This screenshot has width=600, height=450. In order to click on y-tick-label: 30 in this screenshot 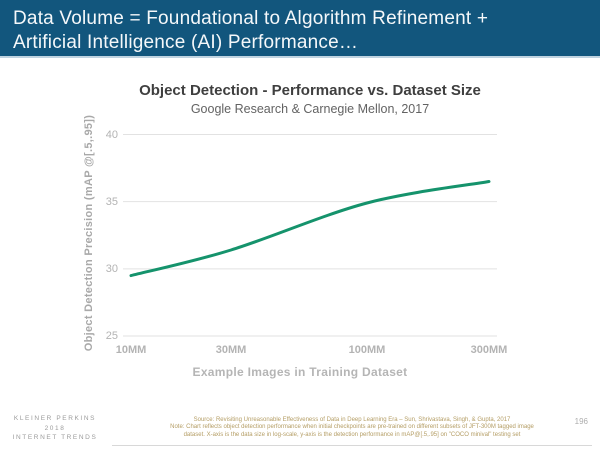, I will do `click(111, 268)`.